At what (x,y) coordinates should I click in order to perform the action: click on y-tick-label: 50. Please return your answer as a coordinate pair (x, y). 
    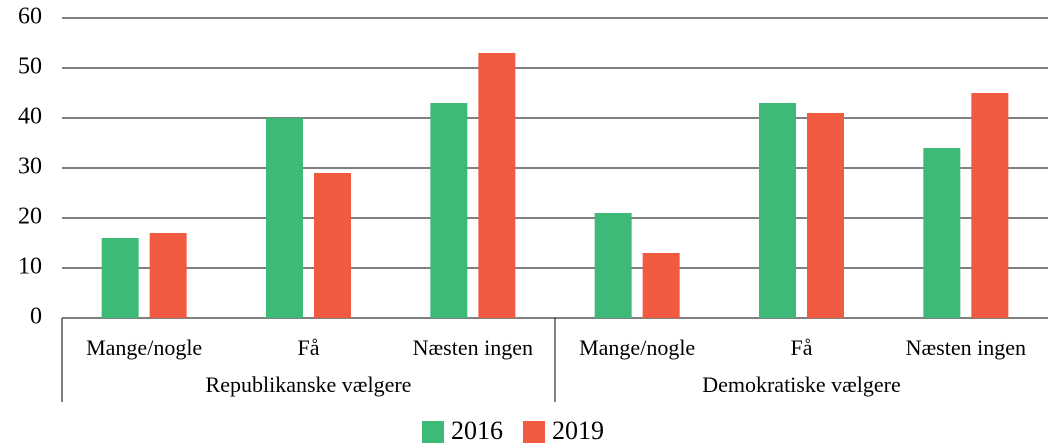
    Looking at the image, I should click on (30, 67).